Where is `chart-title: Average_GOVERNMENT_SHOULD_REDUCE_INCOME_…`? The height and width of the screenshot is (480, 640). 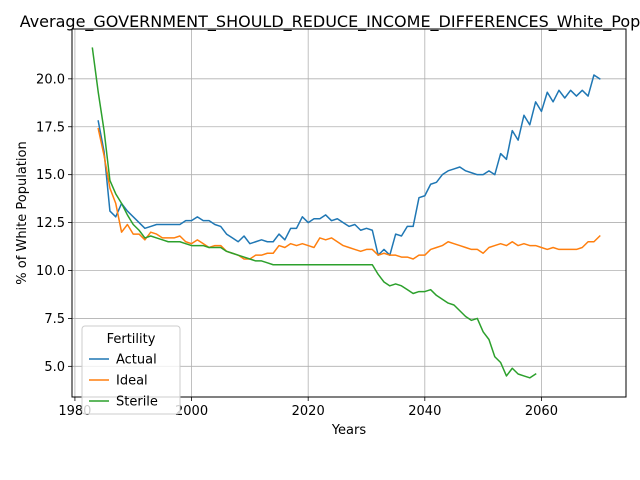 chart-title: Average_GOVERNMENT_SHOULD_REDUCE_INCOME_… is located at coordinates (330, 22).